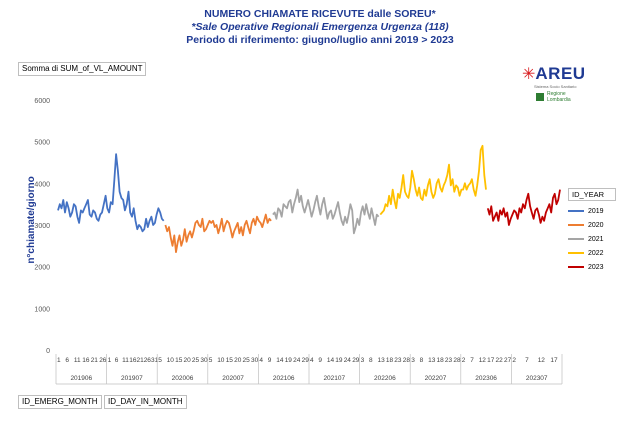  I want to click on x-tick-label: 31, so click(155, 360).